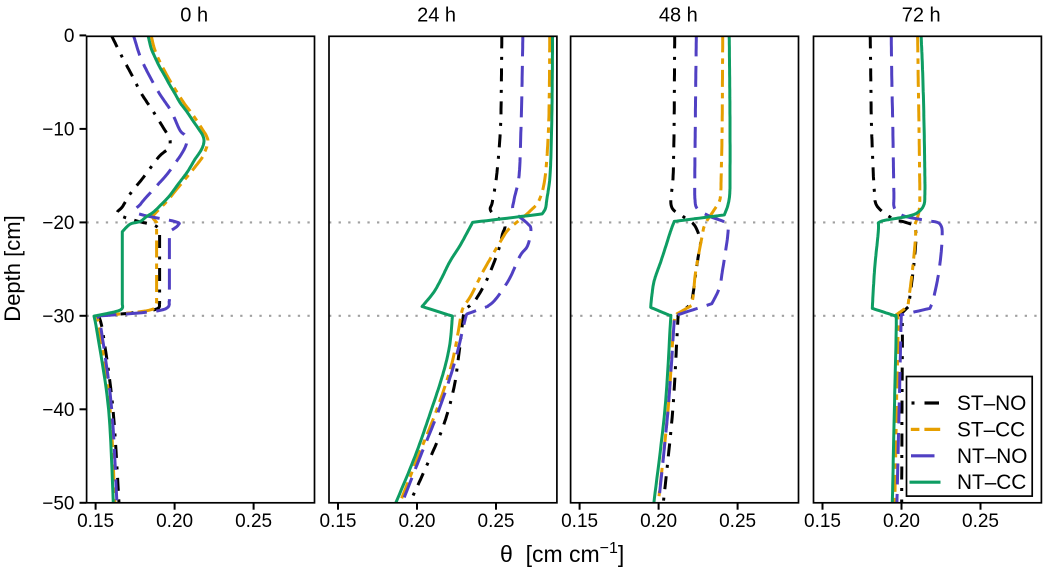 This screenshot has height=579, width=1051. What do you see at coordinates (678, 16) in the screenshot?
I see `svg-text: 48 h` at bounding box center [678, 16].